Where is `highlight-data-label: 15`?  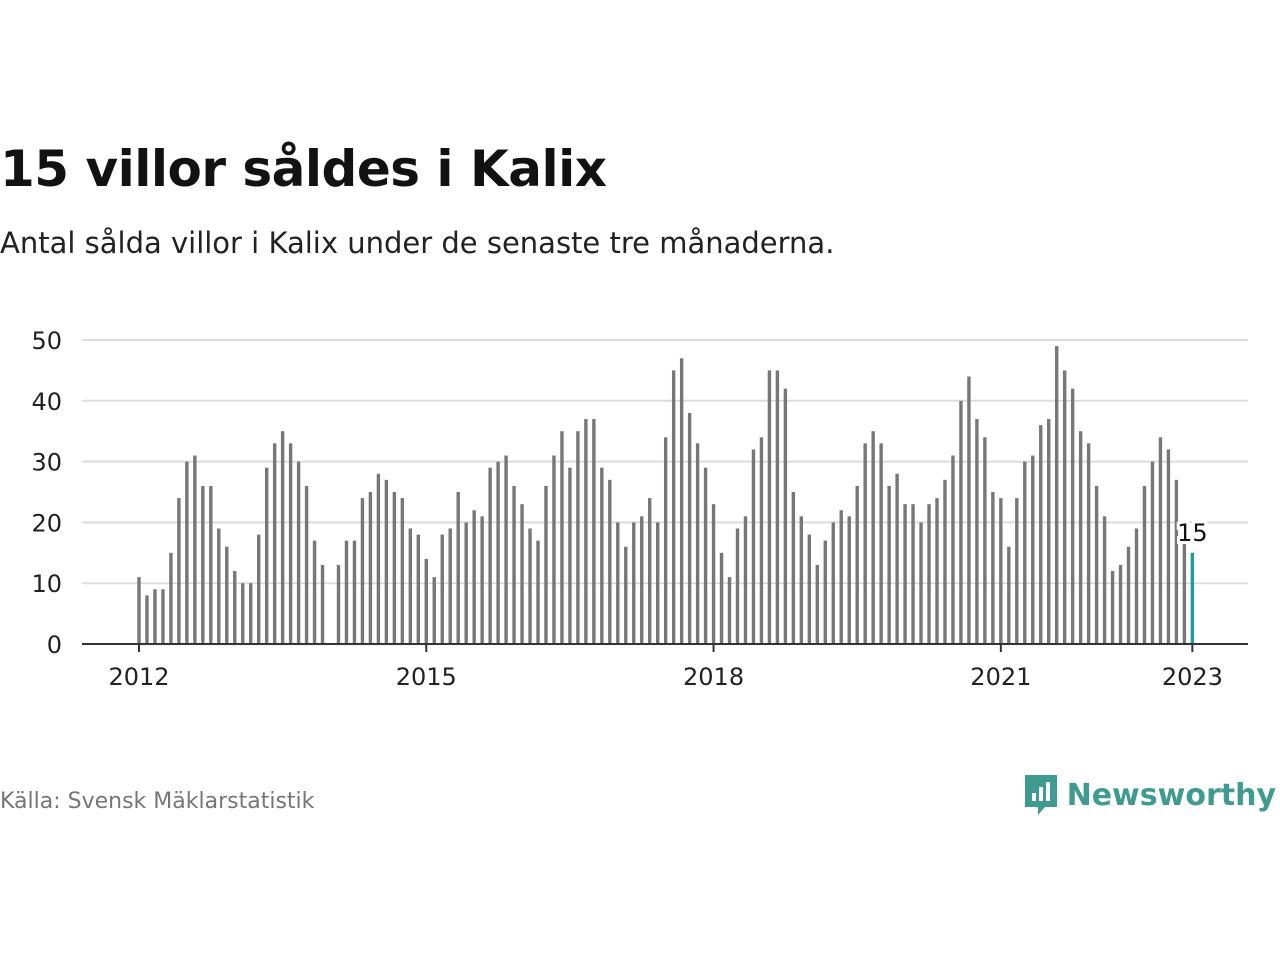
highlight-data-label: 15 is located at coordinates (1192, 533).